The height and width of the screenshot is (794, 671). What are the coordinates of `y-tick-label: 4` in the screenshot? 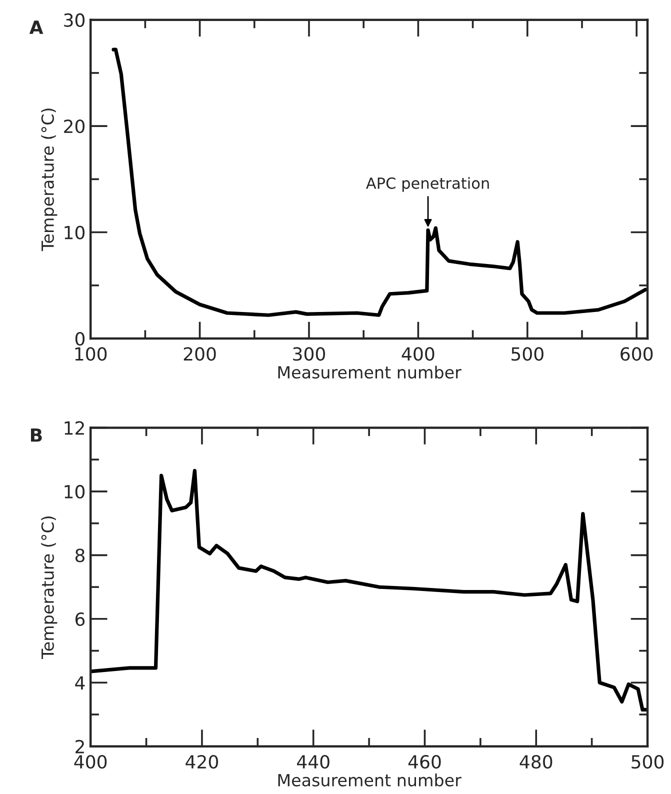 It's located at (80, 683).